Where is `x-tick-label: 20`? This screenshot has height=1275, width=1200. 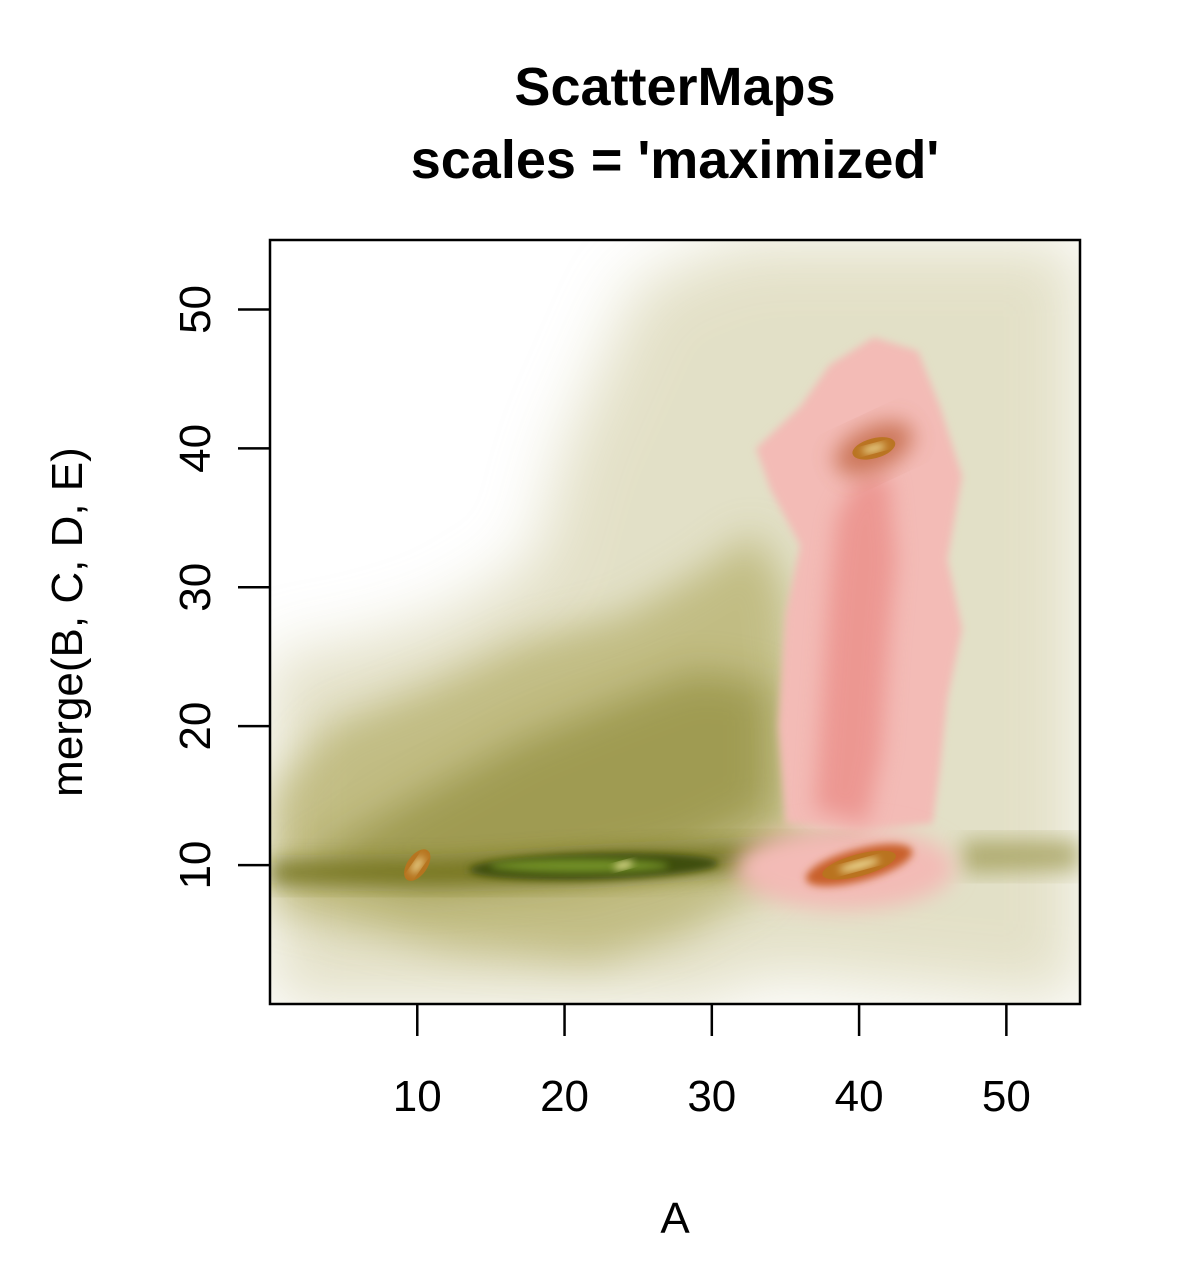
x-tick-label: 20 is located at coordinates (564, 1096).